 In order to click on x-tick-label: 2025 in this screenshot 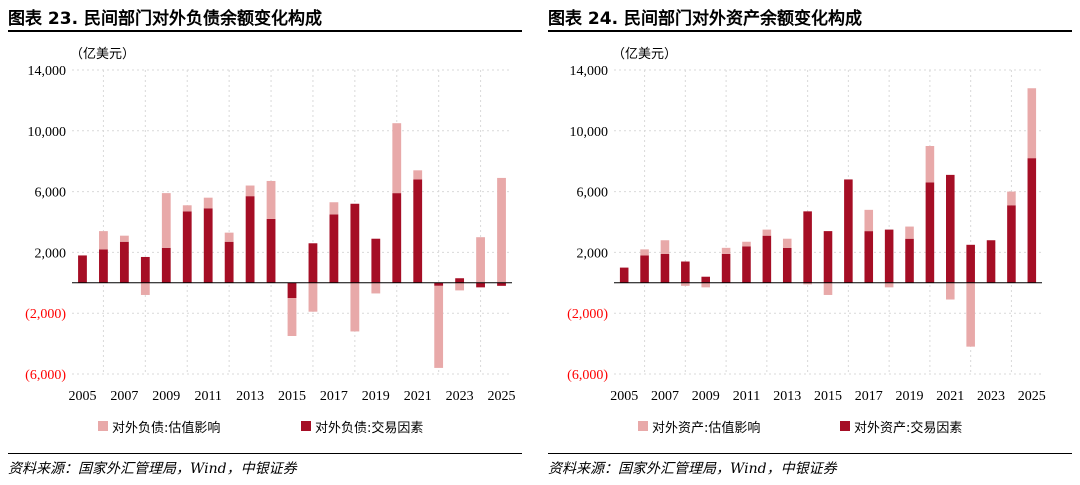, I will do `click(502, 396)`.